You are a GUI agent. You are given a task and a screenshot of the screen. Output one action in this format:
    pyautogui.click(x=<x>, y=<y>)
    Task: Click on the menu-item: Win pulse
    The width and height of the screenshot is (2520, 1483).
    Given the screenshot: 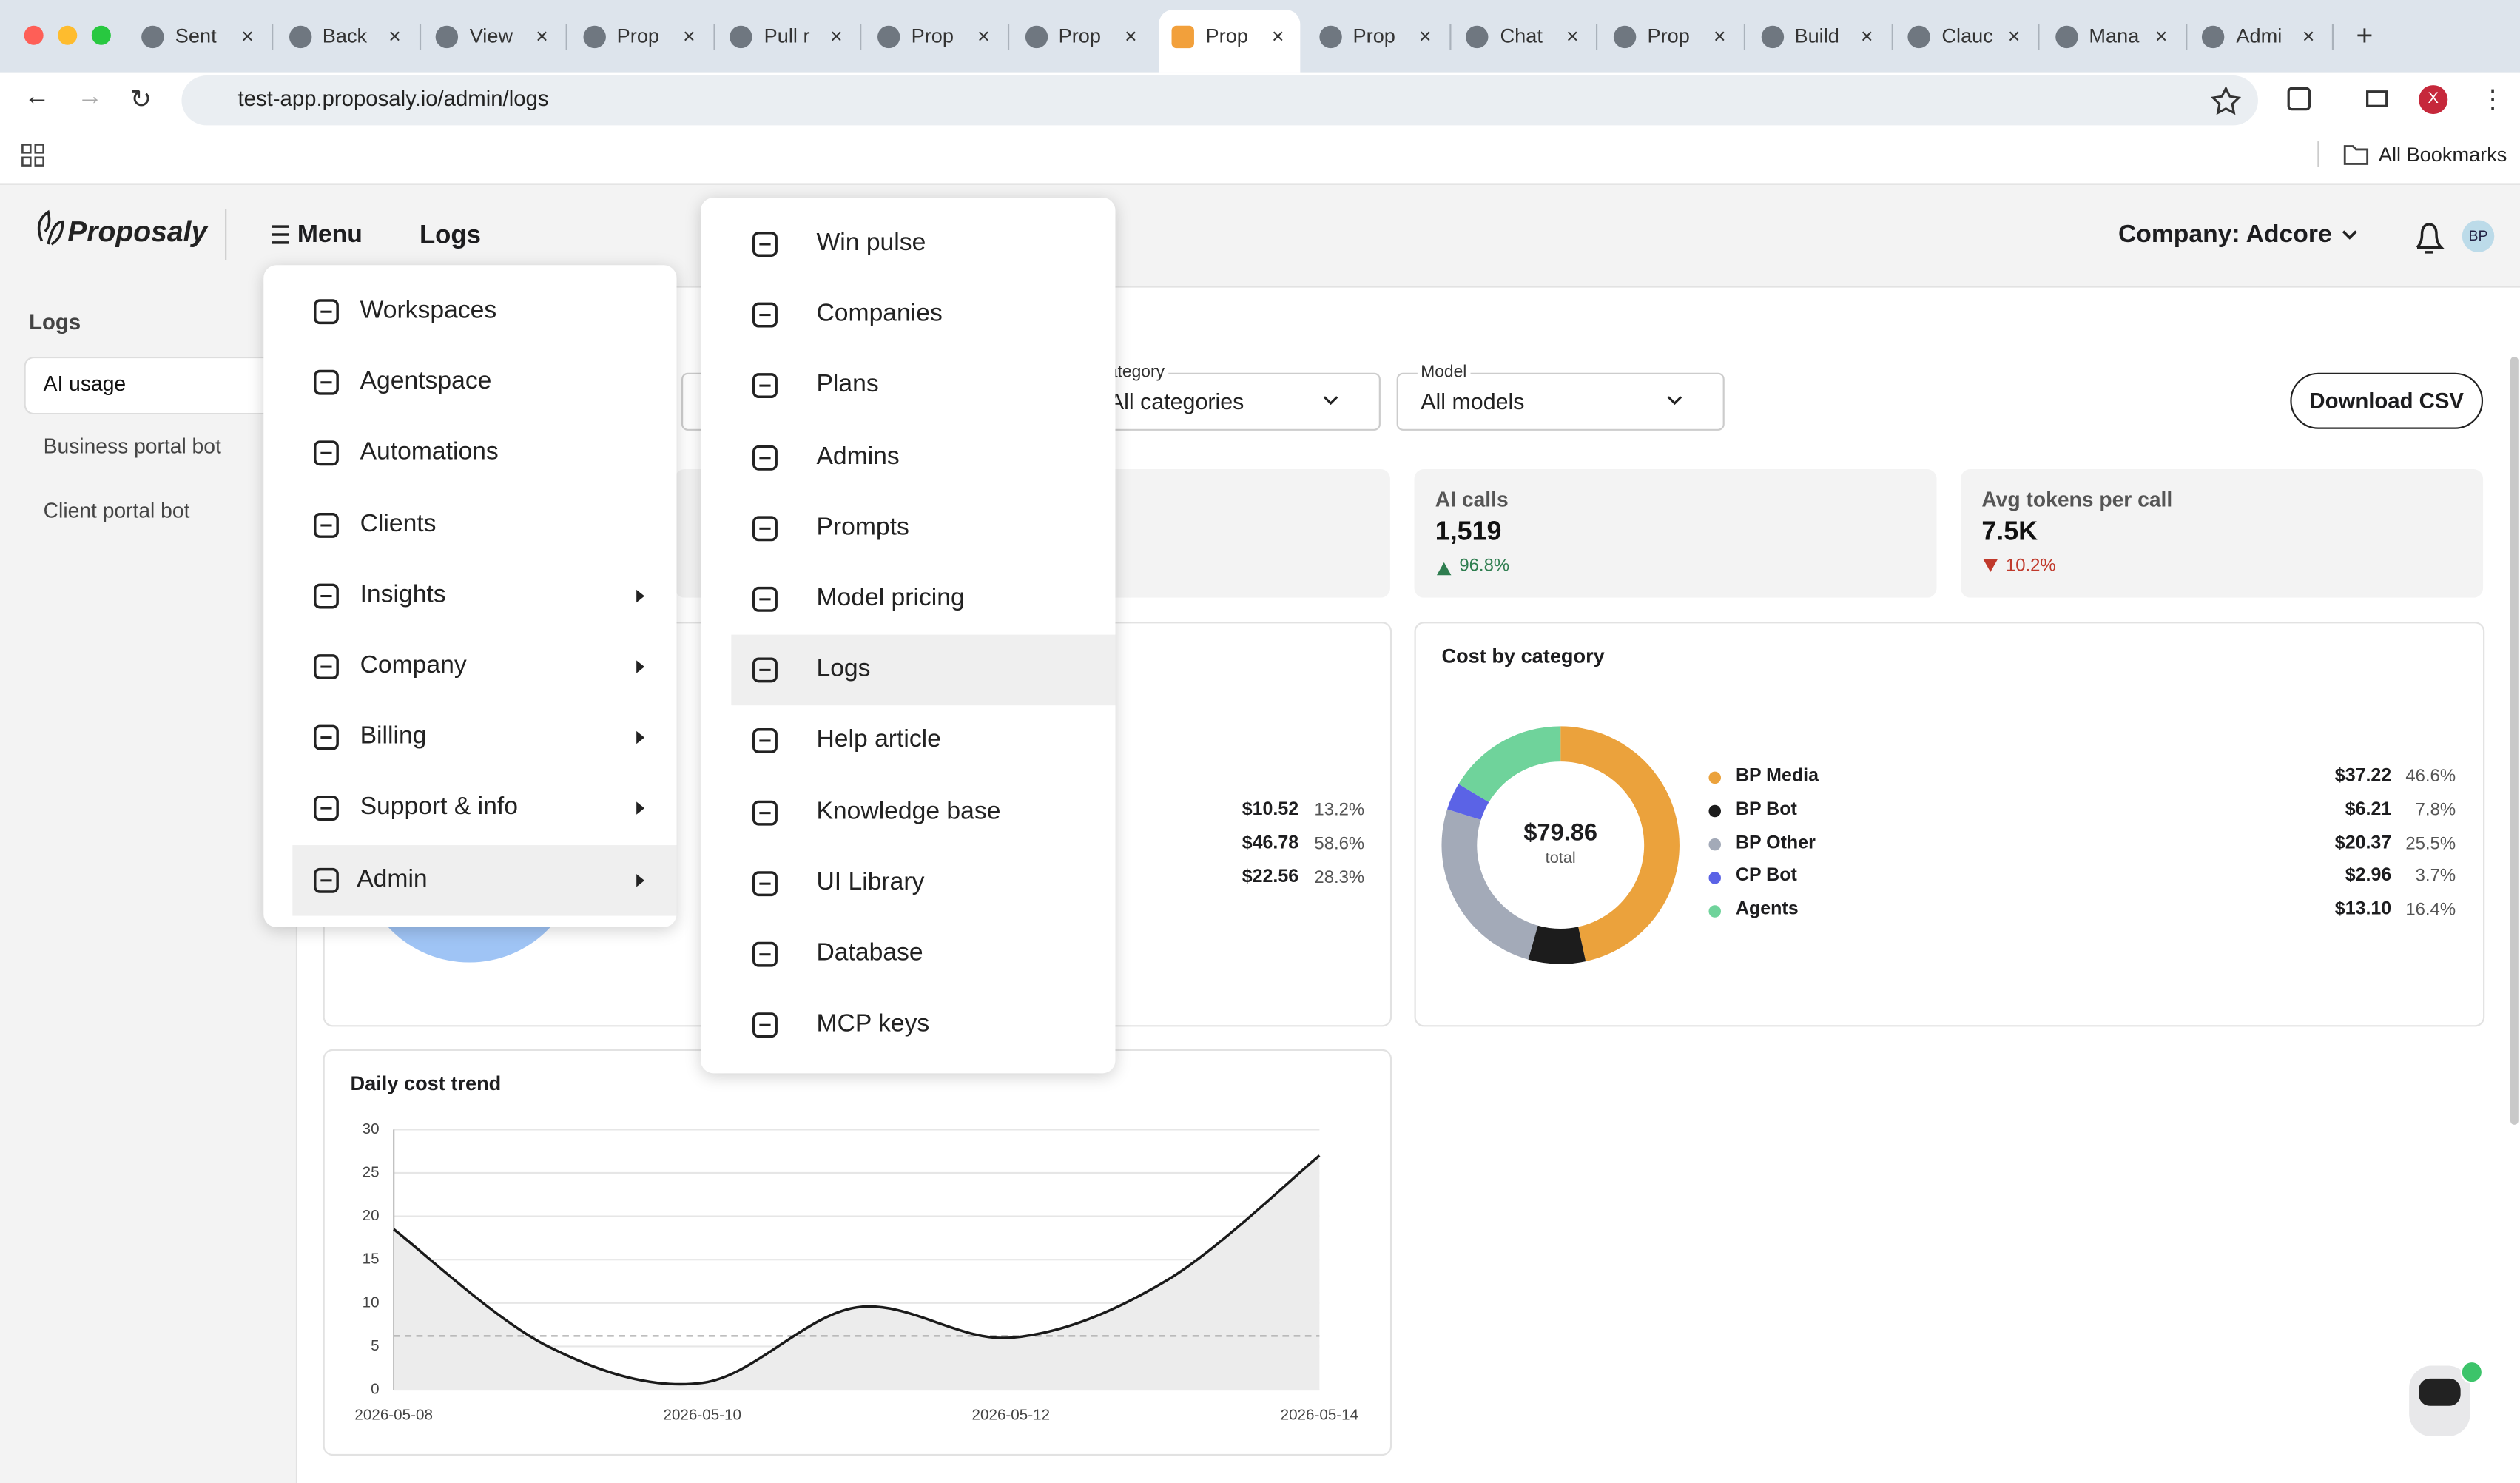 What is the action you would take?
    pyautogui.click(x=871, y=243)
    